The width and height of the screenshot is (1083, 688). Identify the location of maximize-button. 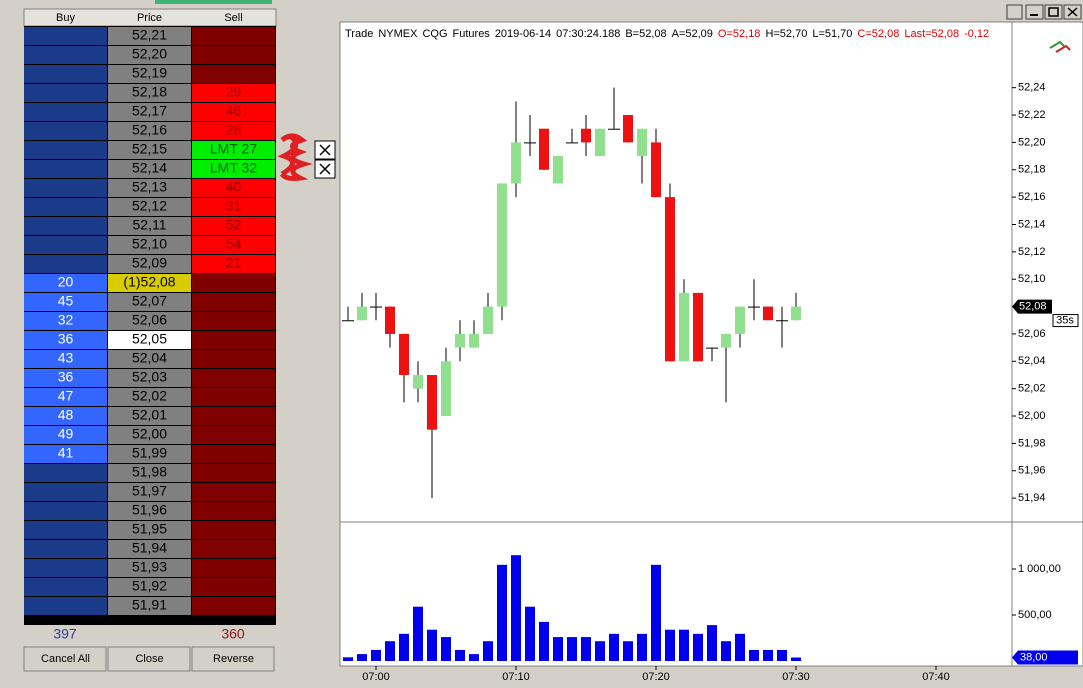
(1053, 12).